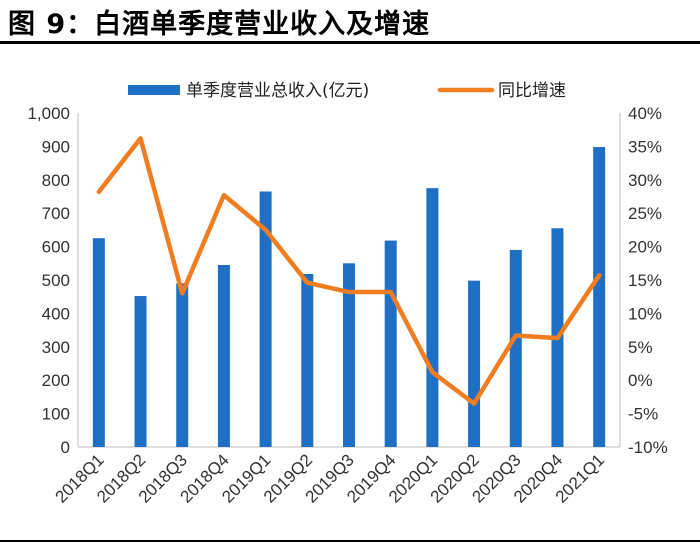  What do you see at coordinates (645, 280) in the screenshot?
I see `y-right-tick-label: 15%` at bounding box center [645, 280].